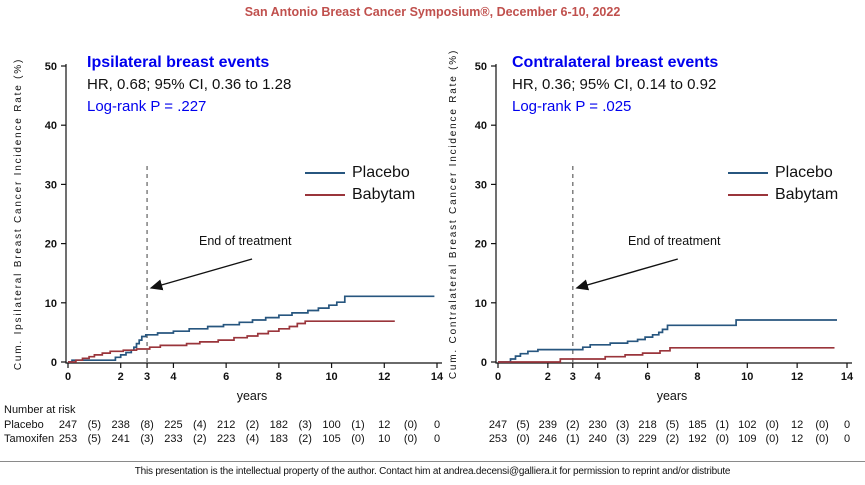 The width and height of the screenshot is (865, 485). Describe the element at coordinates (120, 425) in the screenshot. I see `risk-count: 238` at that location.